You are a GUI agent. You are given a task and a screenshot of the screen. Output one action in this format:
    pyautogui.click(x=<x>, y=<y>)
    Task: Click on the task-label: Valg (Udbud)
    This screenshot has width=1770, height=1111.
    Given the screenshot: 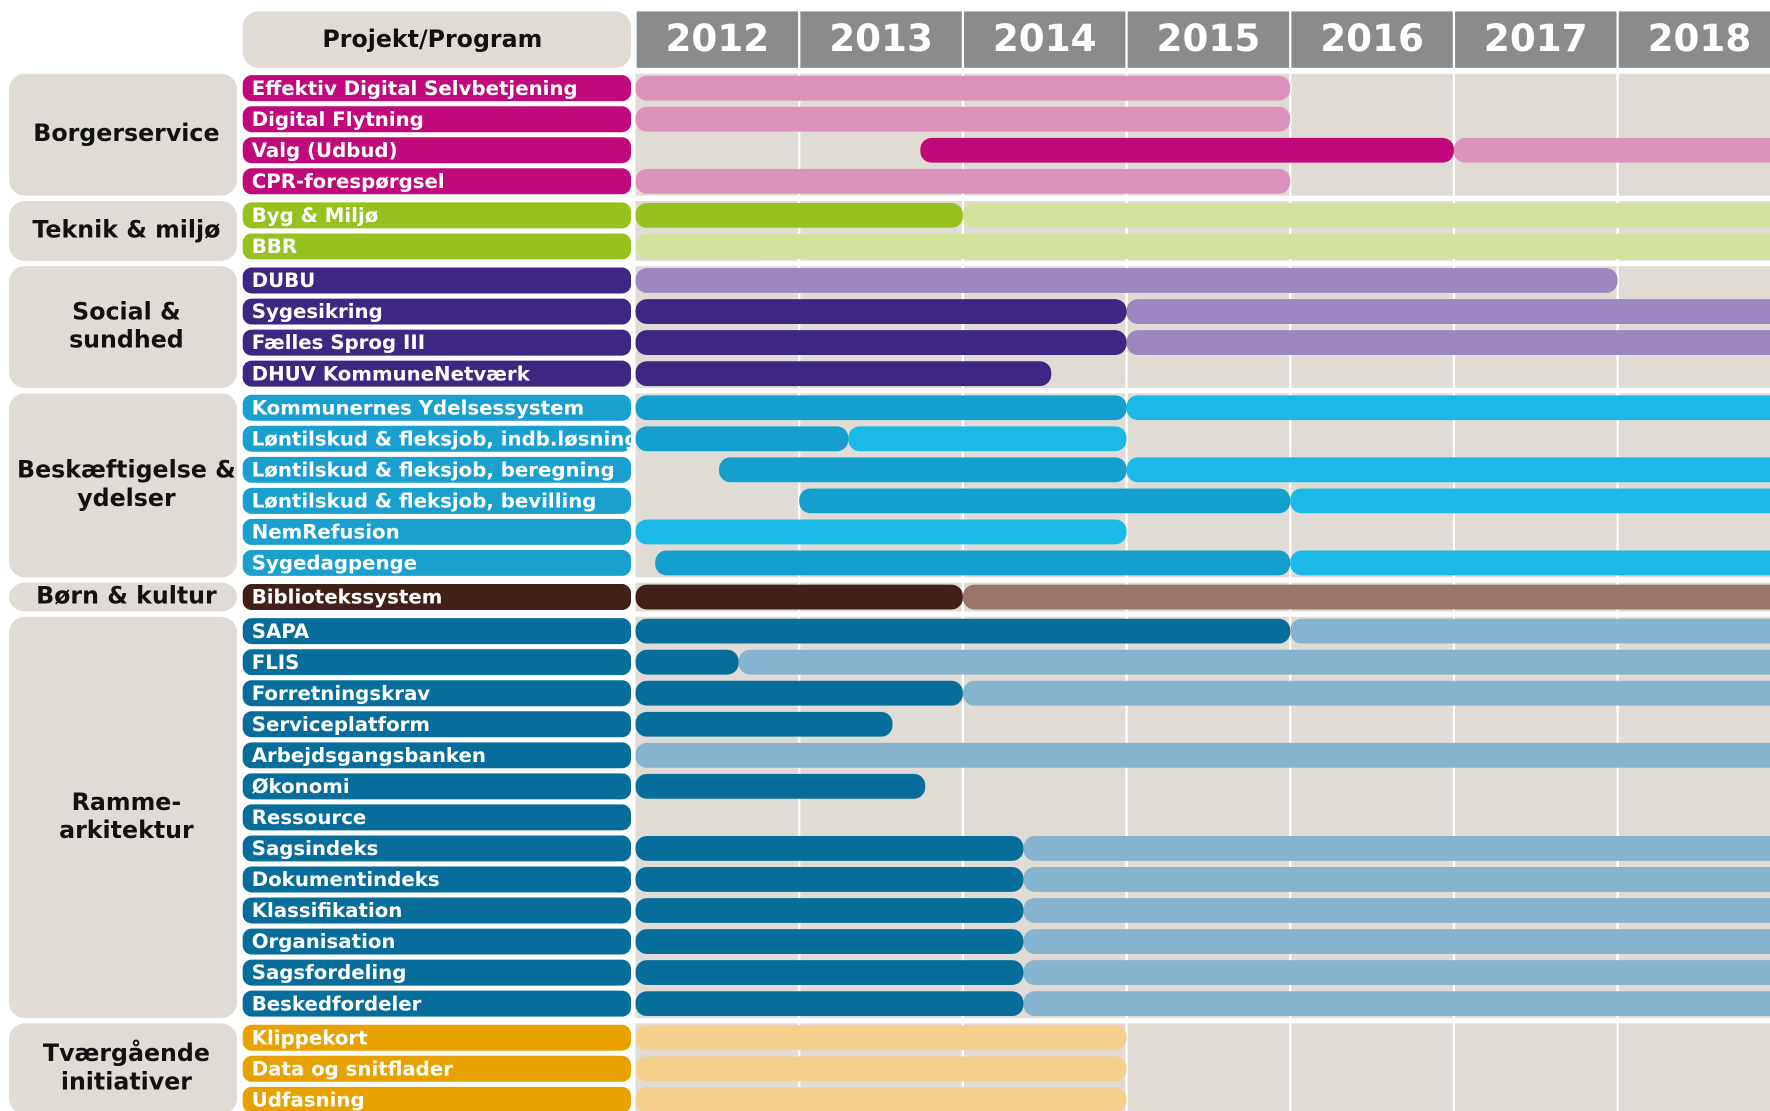 What is the action you would take?
    pyautogui.click(x=325, y=150)
    